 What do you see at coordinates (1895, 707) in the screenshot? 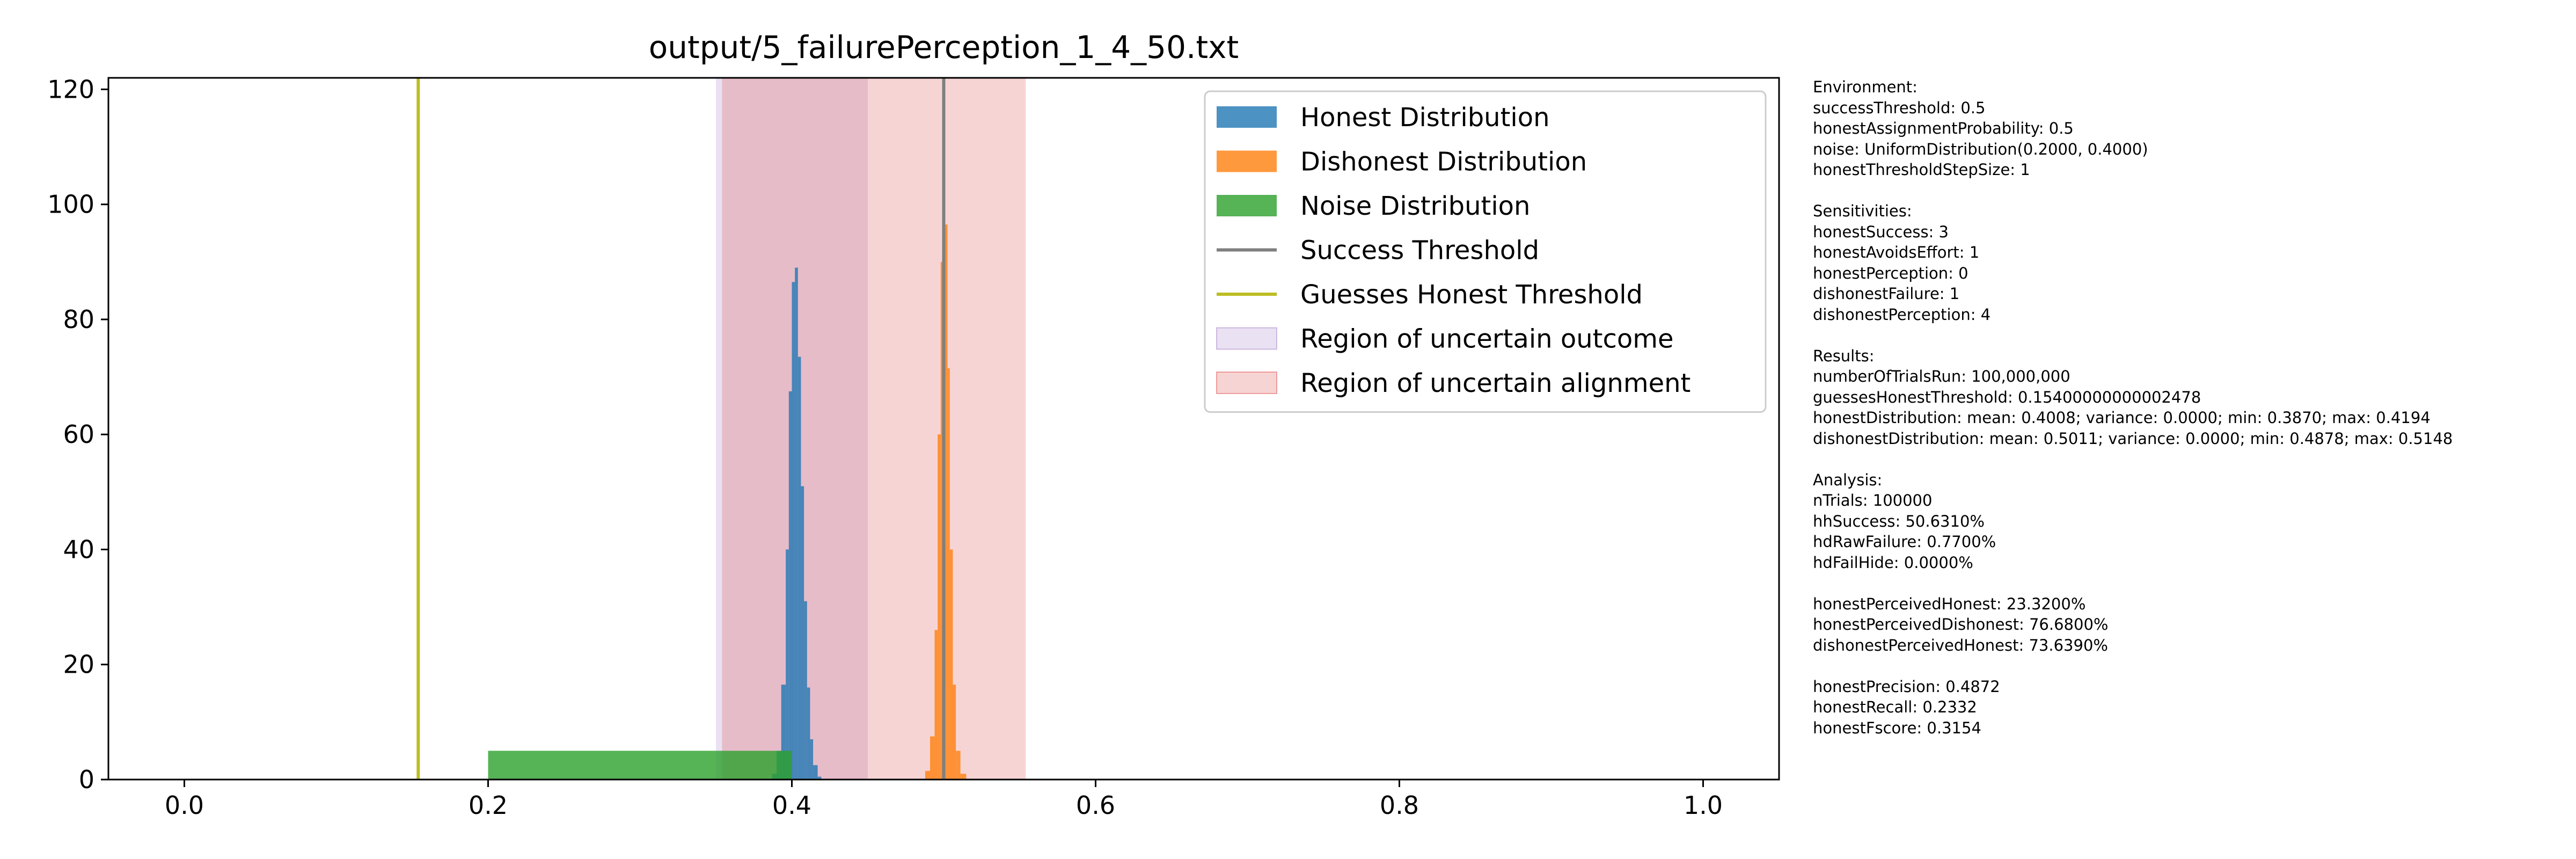
I see `panel-line: honestRecall: 0.2332` at bounding box center [1895, 707].